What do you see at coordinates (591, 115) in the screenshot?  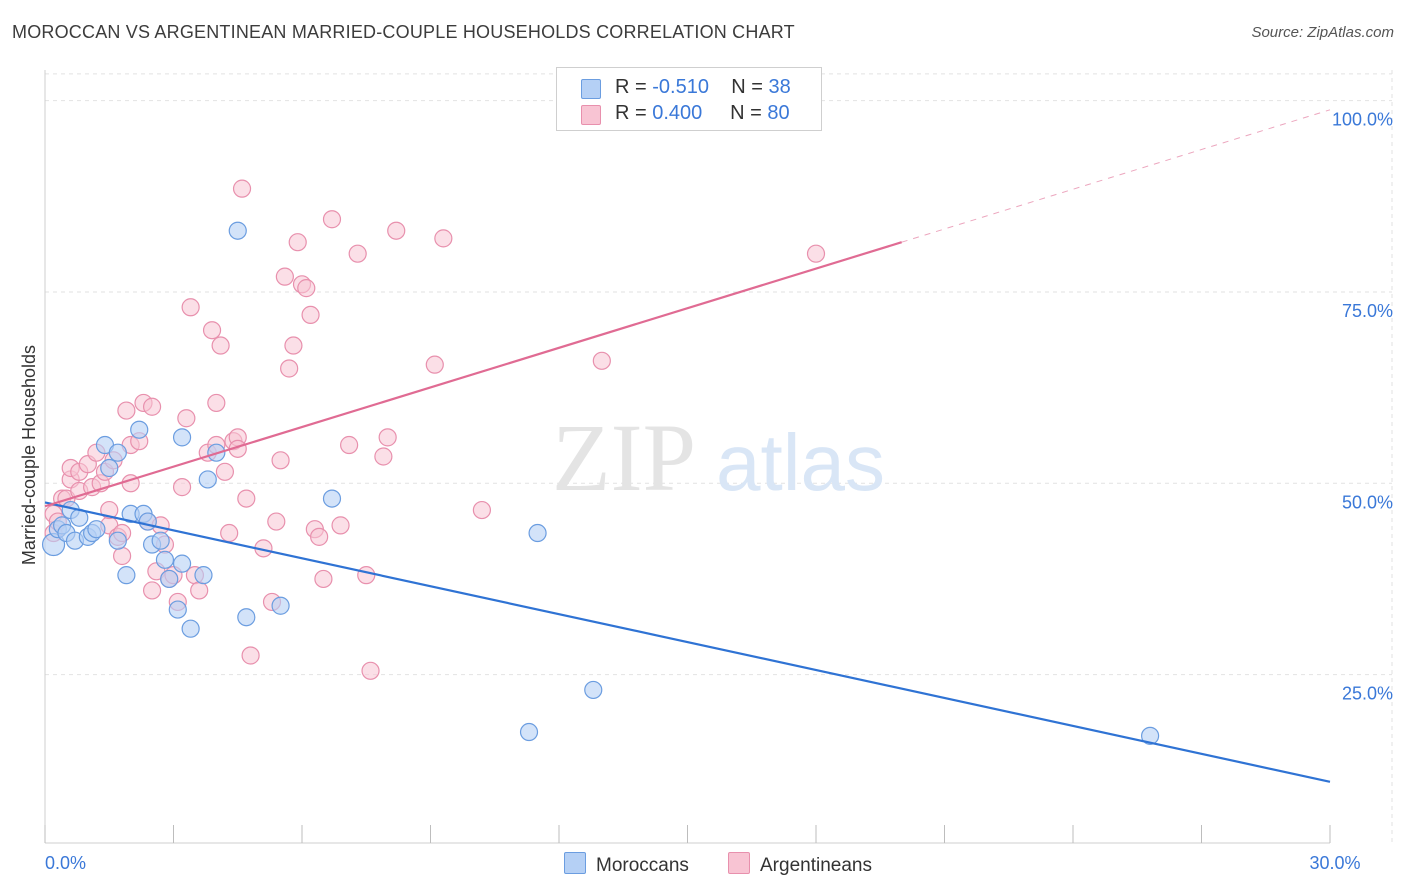 I see `legend-swatch-argentineans` at bounding box center [591, 115].